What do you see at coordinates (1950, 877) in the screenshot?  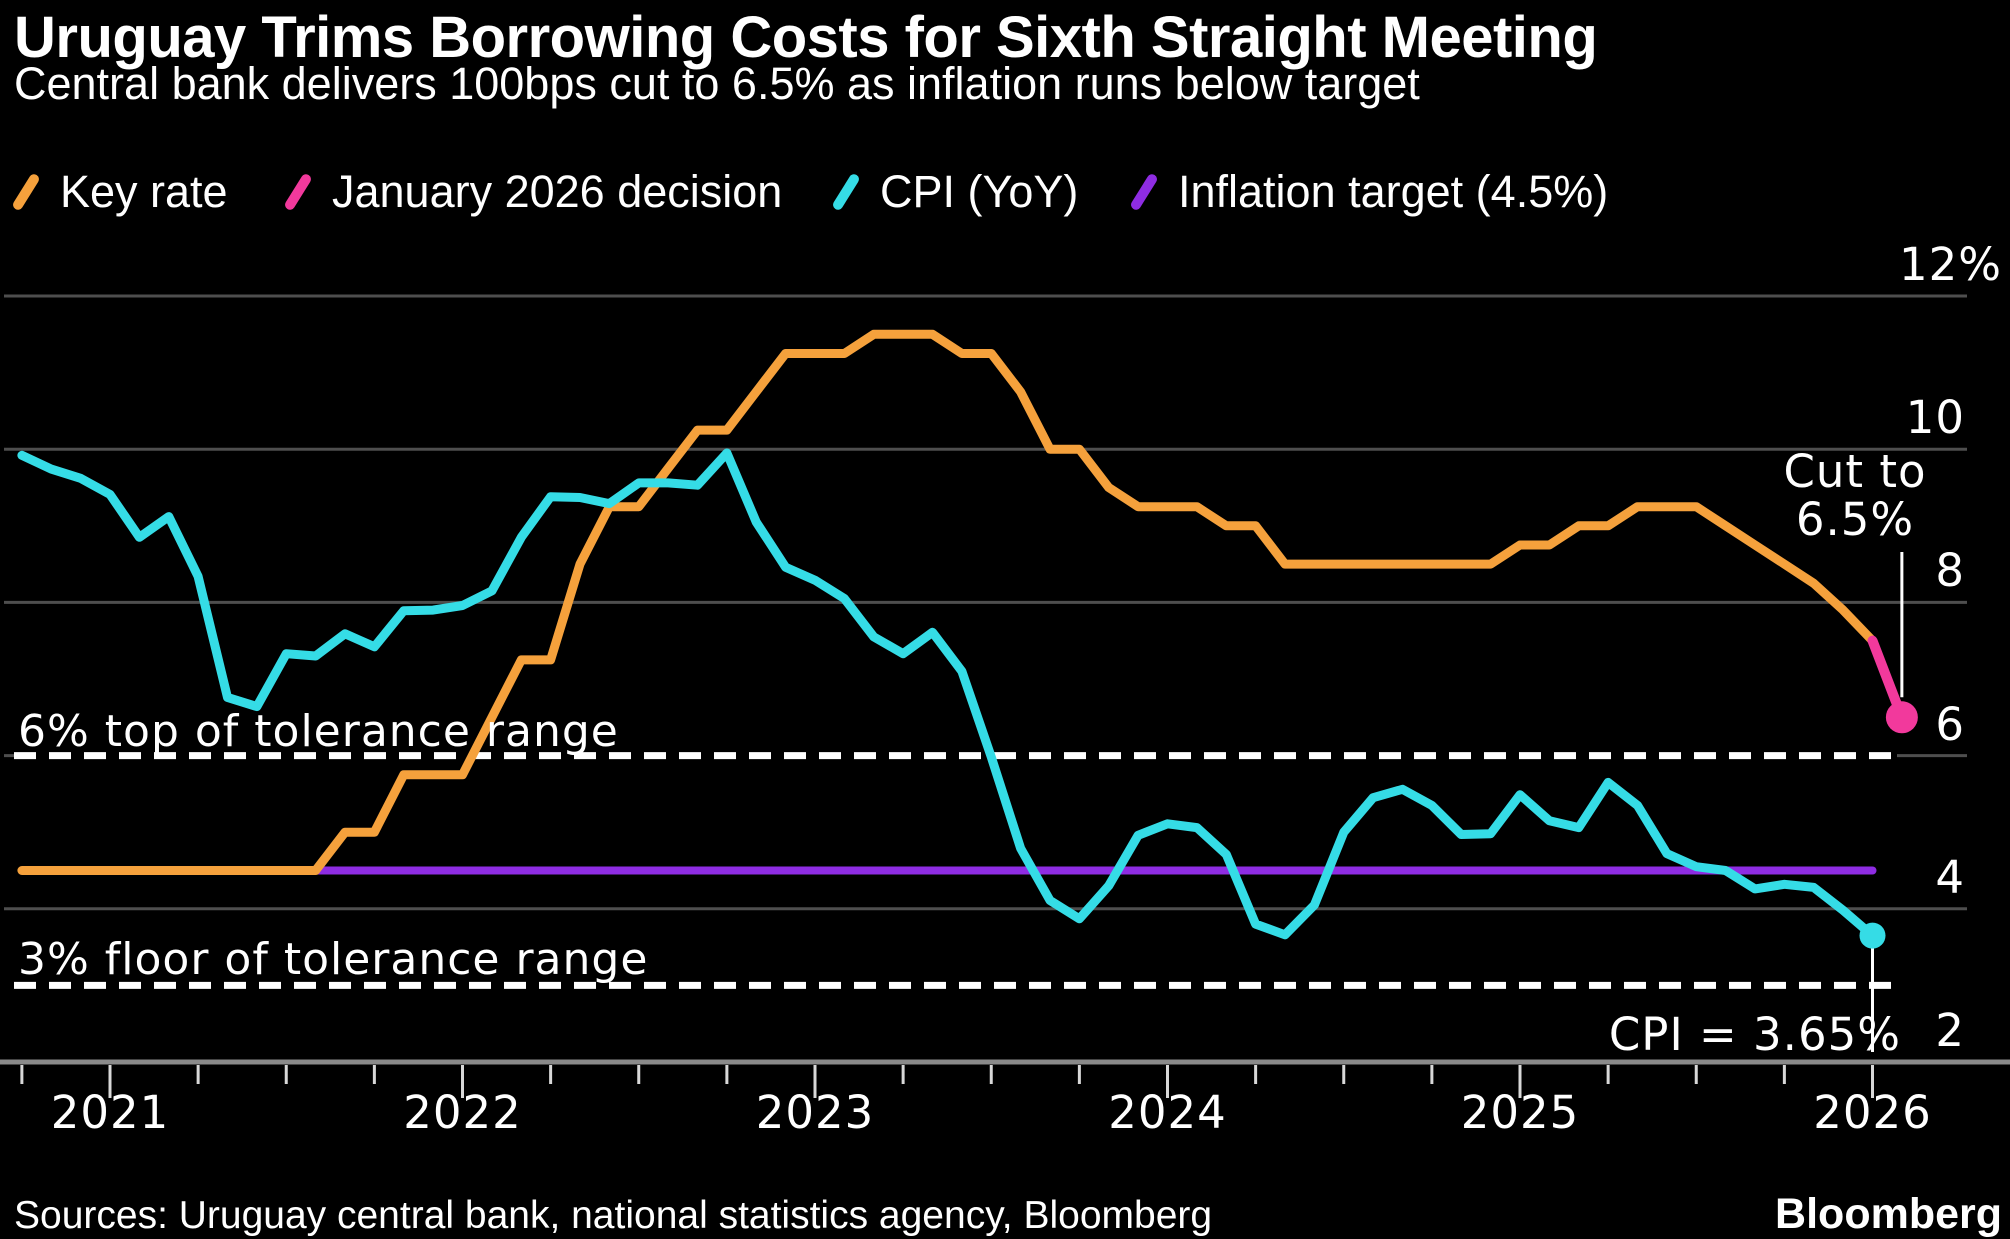 I see `y-axis-tick-label: 4` at bounding box center [1950, 877].